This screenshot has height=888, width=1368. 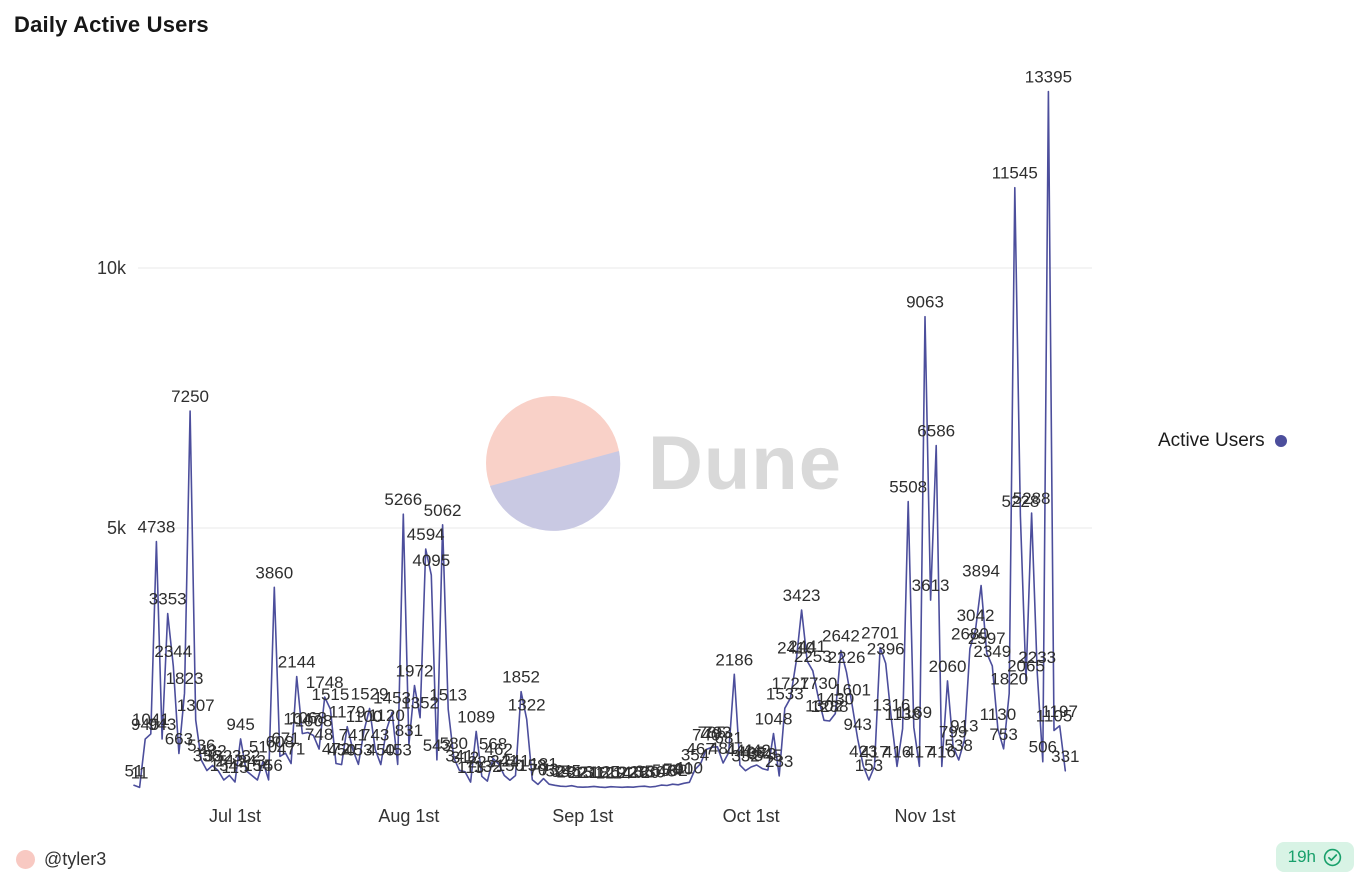 I want to click on point-label: 1533, so click(x=785, y=693).